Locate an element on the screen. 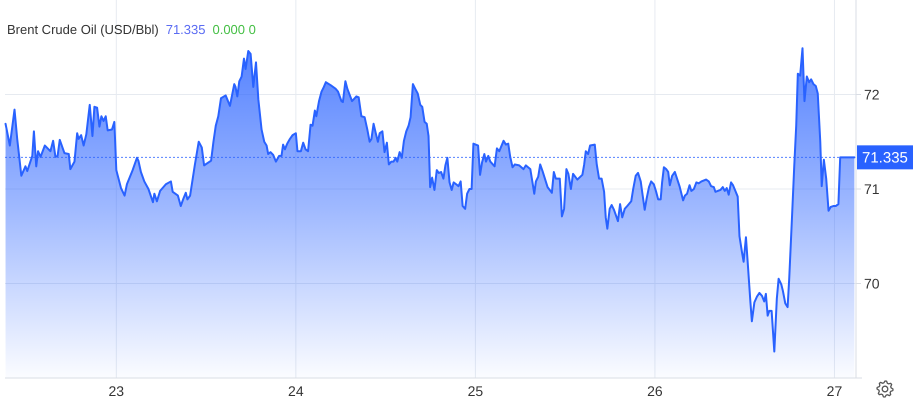 The width and height of the screenshot is (913, 400). x-tick-label: 25 is located at coordinates (476, 390).